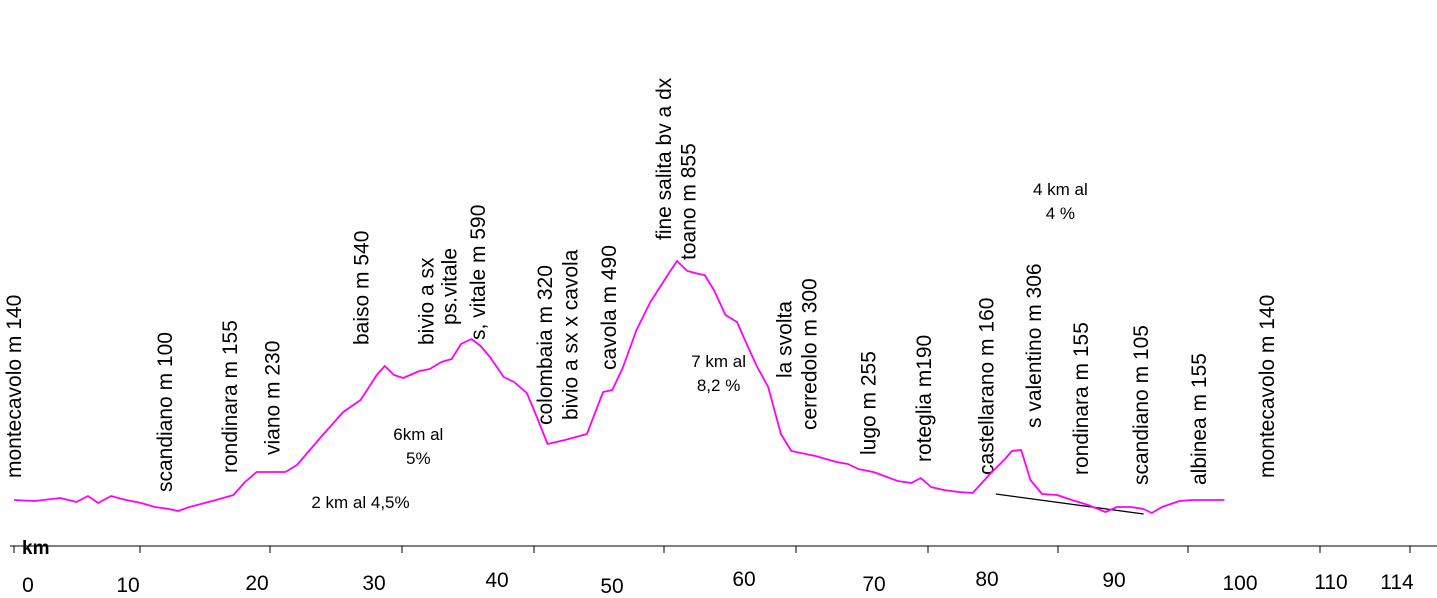 The image size is (1437, 598). I want to click on x-axis-title: km, so click(35, 548).